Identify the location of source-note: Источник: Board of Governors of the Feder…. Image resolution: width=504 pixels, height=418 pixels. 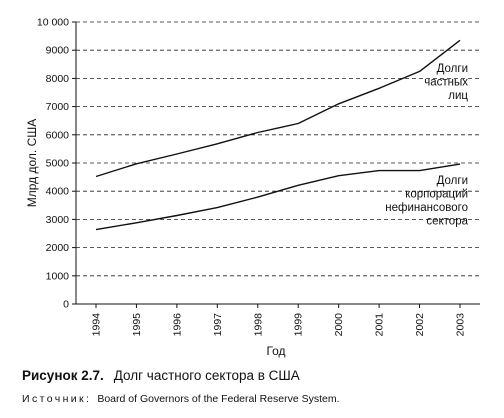
(181, 399).